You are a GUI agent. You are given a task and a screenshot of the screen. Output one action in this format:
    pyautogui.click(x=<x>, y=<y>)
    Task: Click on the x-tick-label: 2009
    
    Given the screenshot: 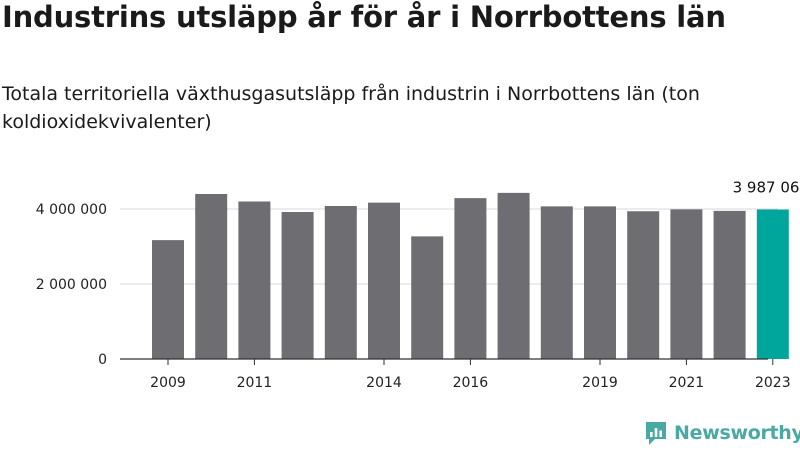 What is the action you would take?
    pyautogui.click(x=168, y=383)
    